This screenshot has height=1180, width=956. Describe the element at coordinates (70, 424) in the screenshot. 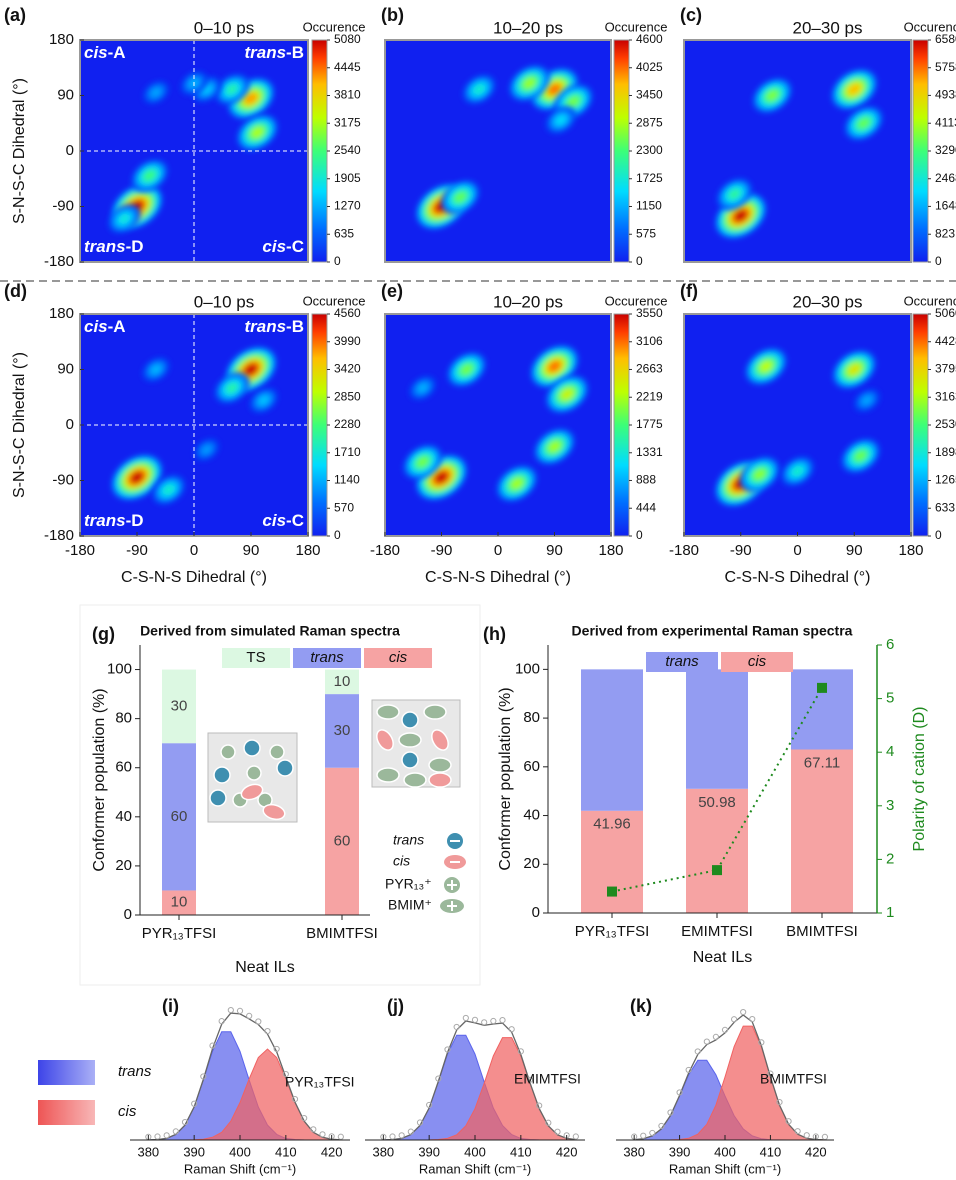

I see `y-tick-label: 0` at that location.